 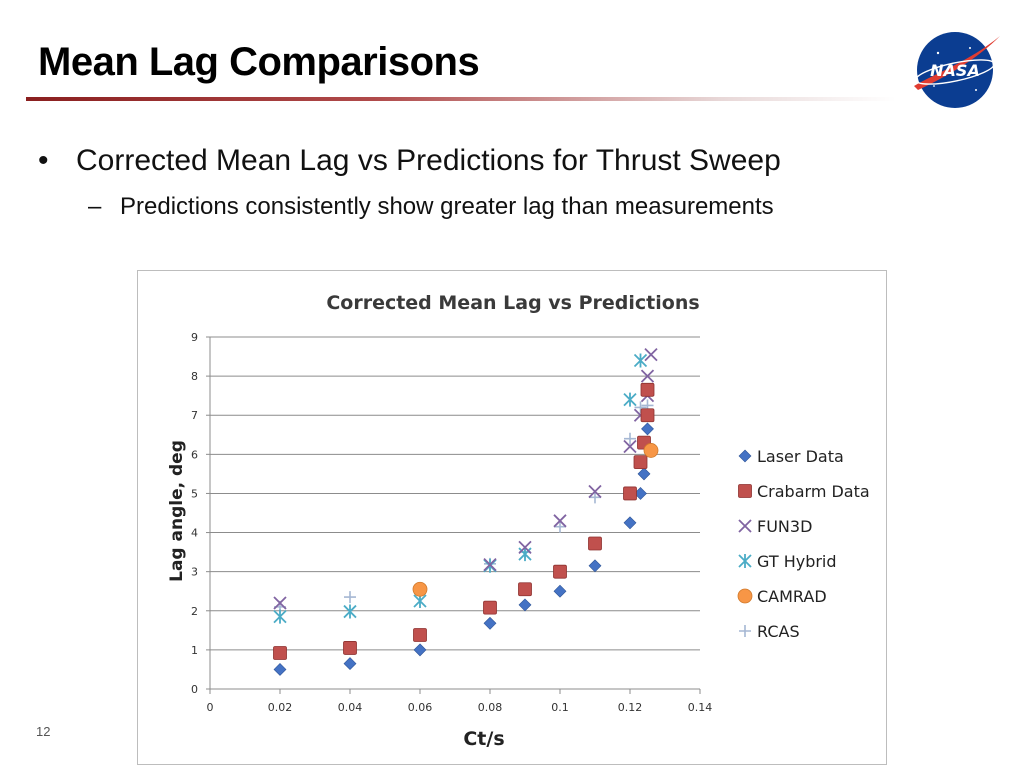 I want to click on x-tick-labels: 0 0.02 0.04 0.06 0.08 0.1 0.12 0.14, so click(x=460, y=707).